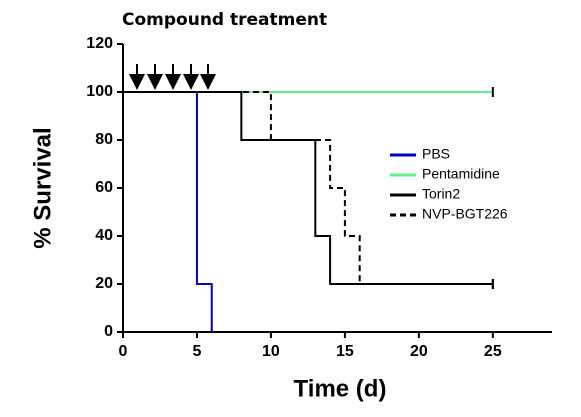 The width and height of the screenshot is (581, 417). What do you see at coordinates (104, 187) in the screenshot?
I see `y-tick-label: 60` at bounding box center [104, 187].